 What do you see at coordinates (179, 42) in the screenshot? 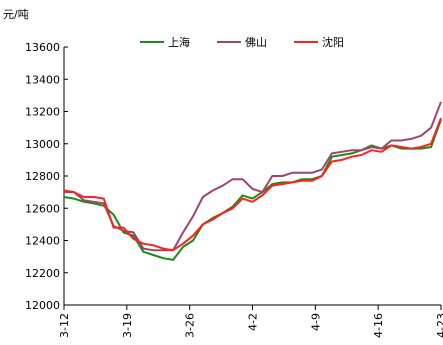
I see `legend-label-1: 上海` at bounding box center [179, 42].